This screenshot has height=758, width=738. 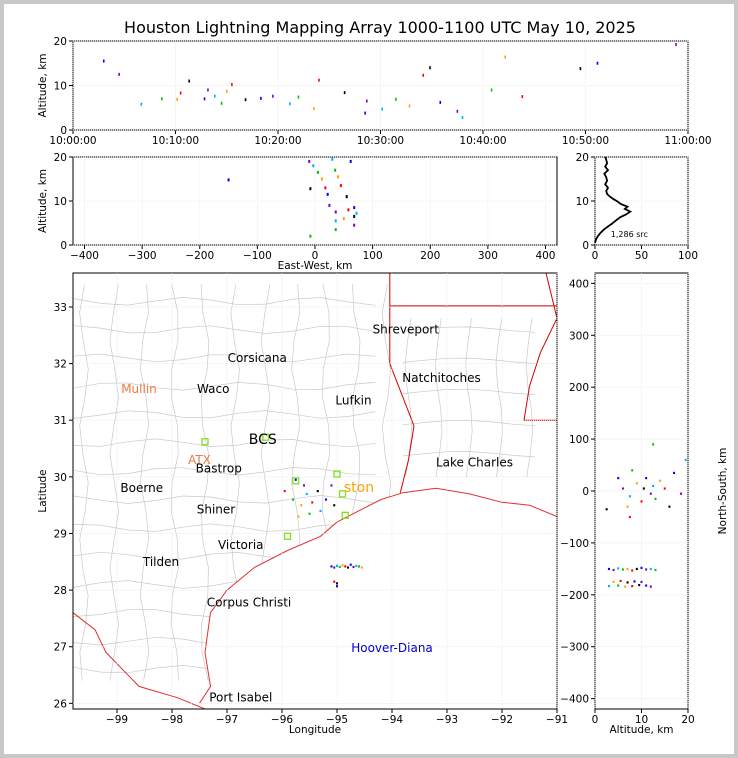 I want to click on map-xtick-label: −99, so click(x=117, y=720).